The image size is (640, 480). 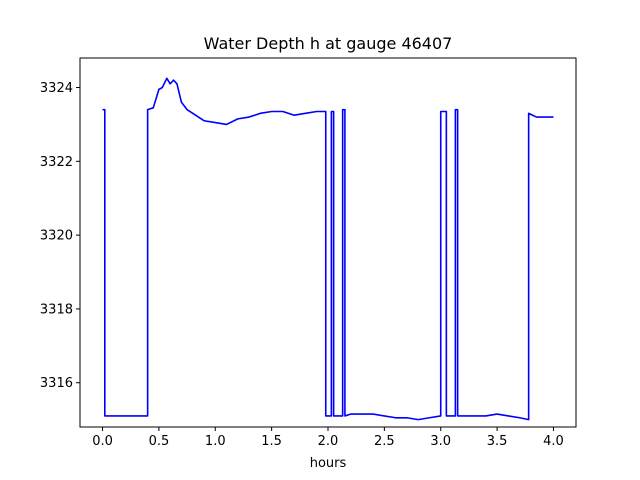 I want to click on y-tick-label: 3318, so click(x=56, y=309).